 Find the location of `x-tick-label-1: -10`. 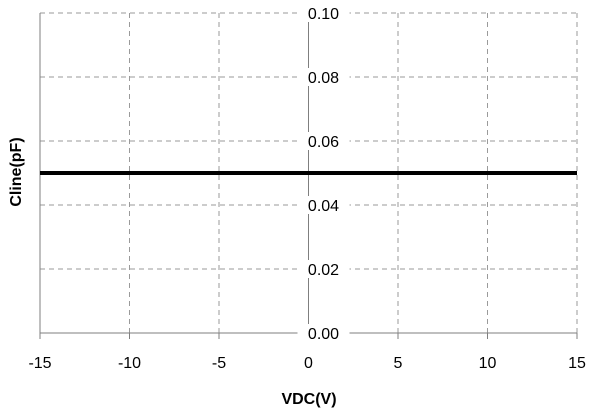

x-tick-label-1: -10 is located at coordinates (129, 363).